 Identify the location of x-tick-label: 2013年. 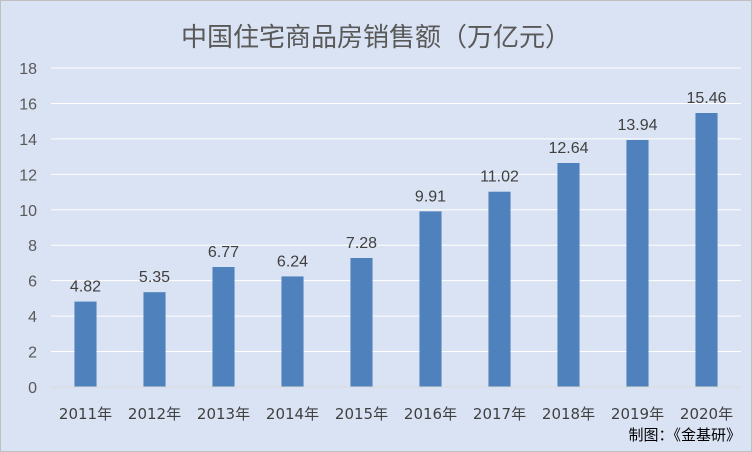
(223, 414).